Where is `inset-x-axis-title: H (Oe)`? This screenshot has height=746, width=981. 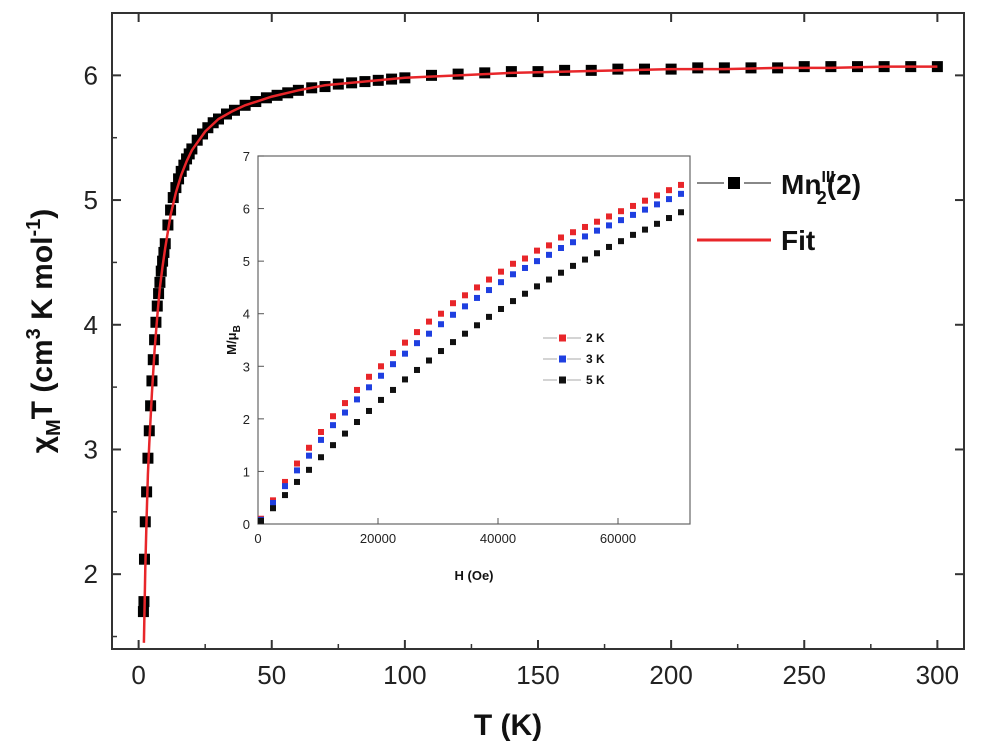 inset-x-axis-title: H (Oe) is located at coordinates (474, 575).